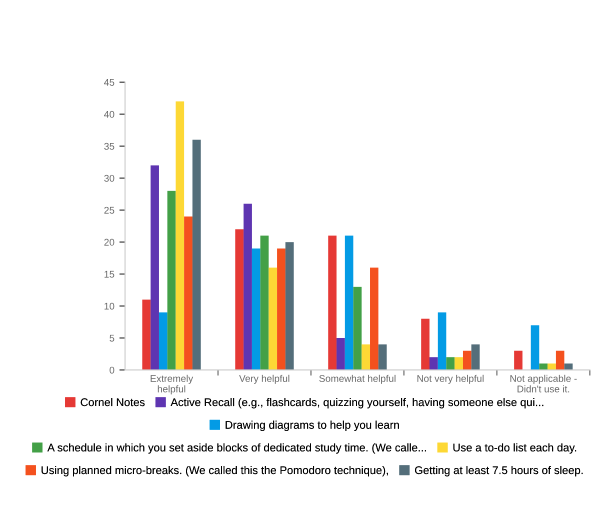  What do you see at coordinates (450, 379) in the screenshot?
I see `x-tick-label: Not very helpful` at bounding box center [450, 379].